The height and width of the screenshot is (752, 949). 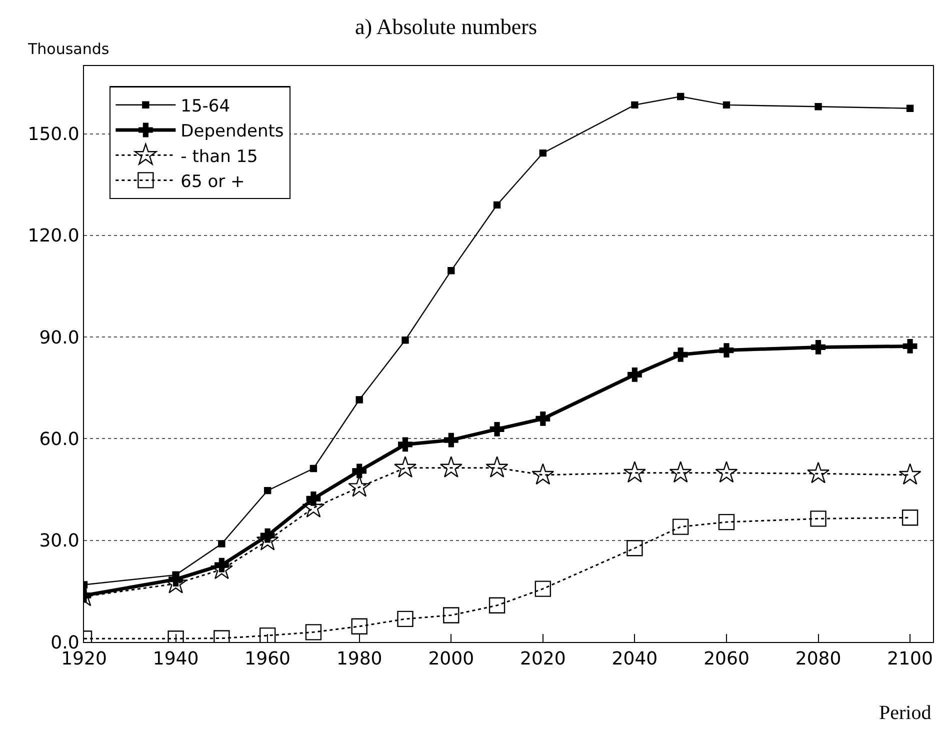 I want to click on y-axis-title: Thousands, so click(x=68, y=49).